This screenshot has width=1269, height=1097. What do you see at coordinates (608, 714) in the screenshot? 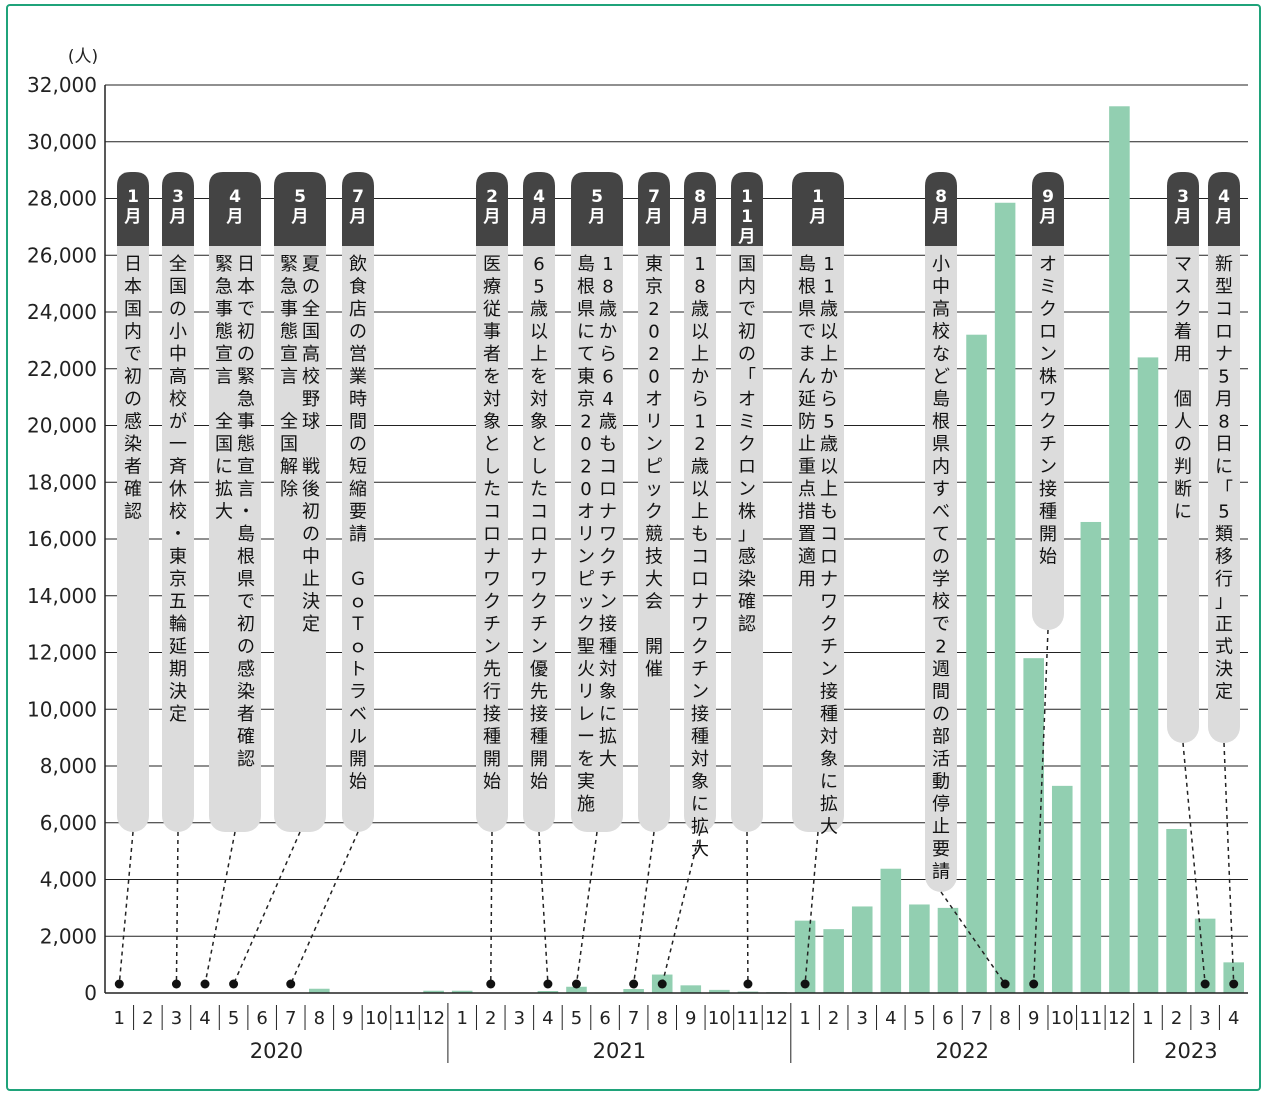
I see `annotation-char: に` at bounding box center [608, 714].